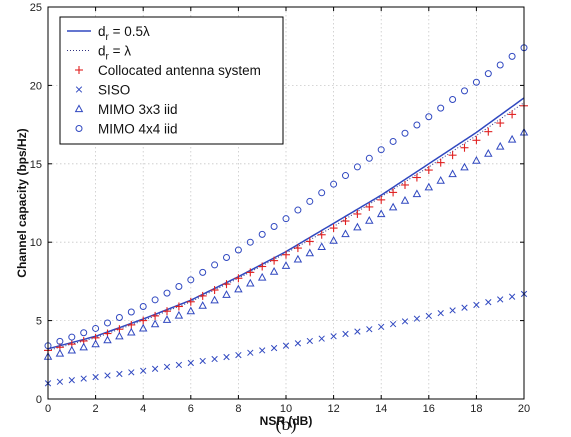 This screenshot has height=437, width=571. Describe the element at coordinates (126, 129) in the screenshot. I see `legend-item-mimo-4x4-iid: MIMO 4x4 iid` at that location.